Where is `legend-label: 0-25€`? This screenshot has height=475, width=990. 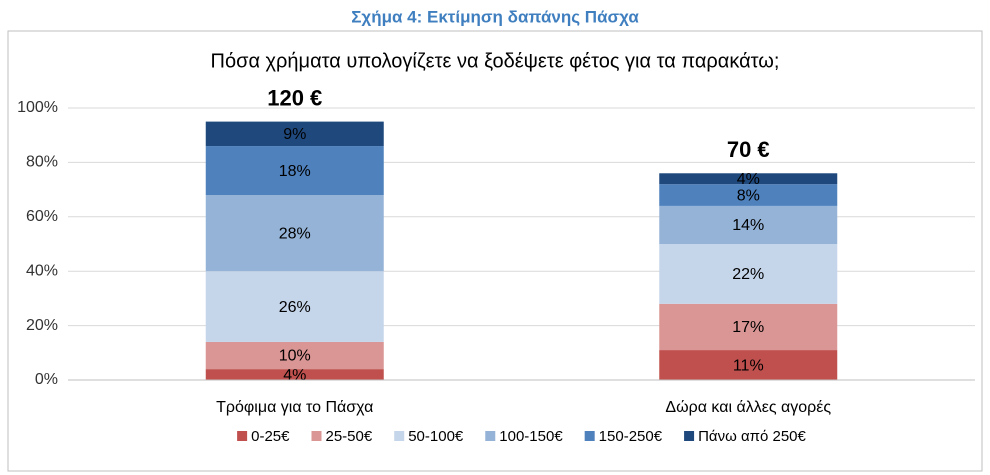 legend-label: 0-25€ is located at coordinates (270, 436).